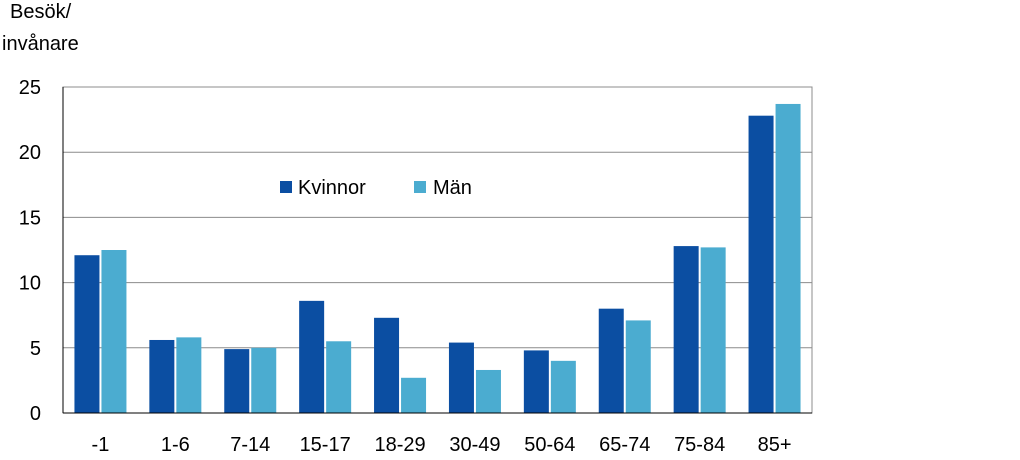  What do you see at coordinates (563, 386) in the screenshot?
I see `bar-män-50-64` at bounding box center [563, 386].